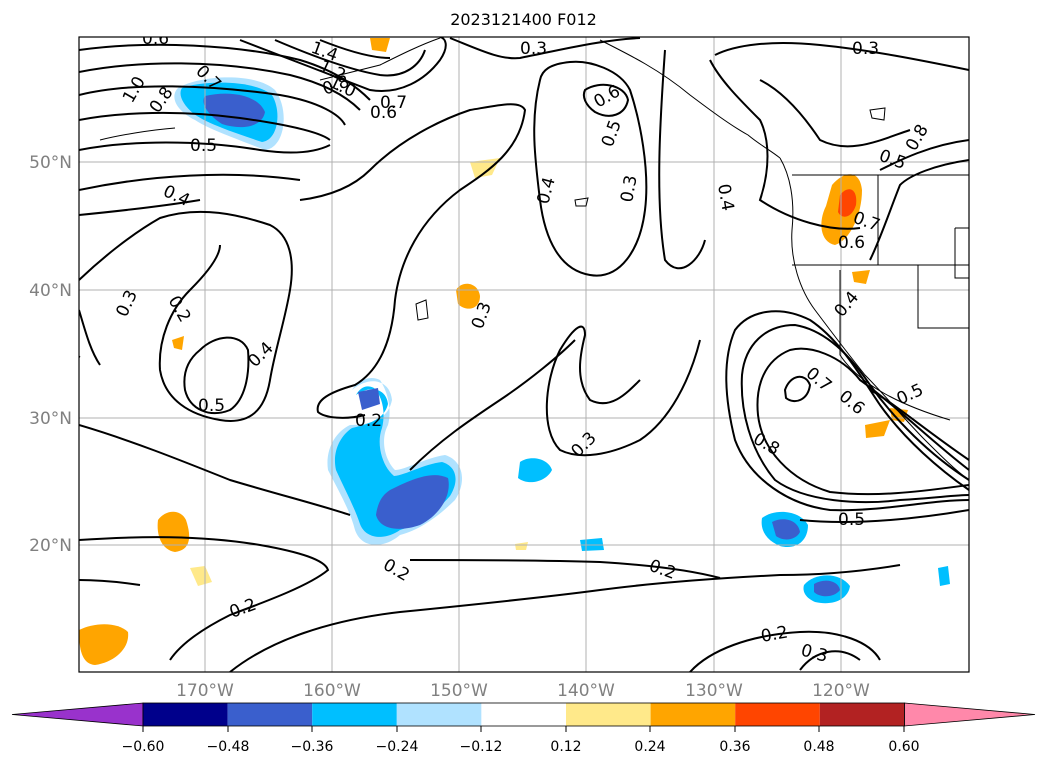 Image resolution: width=1047 pixels, height=765 pixels. What do you see at coordinates (50, 546) in the screenshot?
I see `lat-label: 20°N` at bounding box center [50, 546].